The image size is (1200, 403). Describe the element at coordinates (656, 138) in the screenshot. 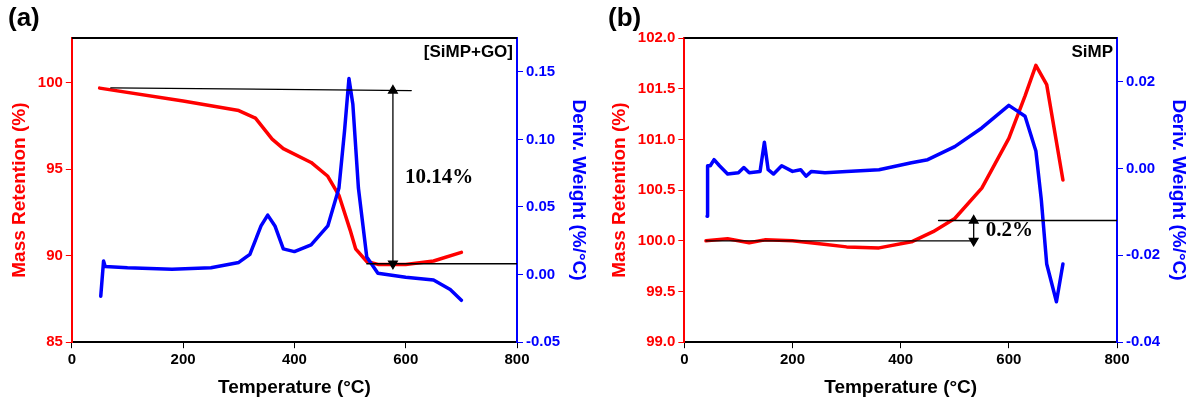

I see `y-tick-label: 101.0` at that location.